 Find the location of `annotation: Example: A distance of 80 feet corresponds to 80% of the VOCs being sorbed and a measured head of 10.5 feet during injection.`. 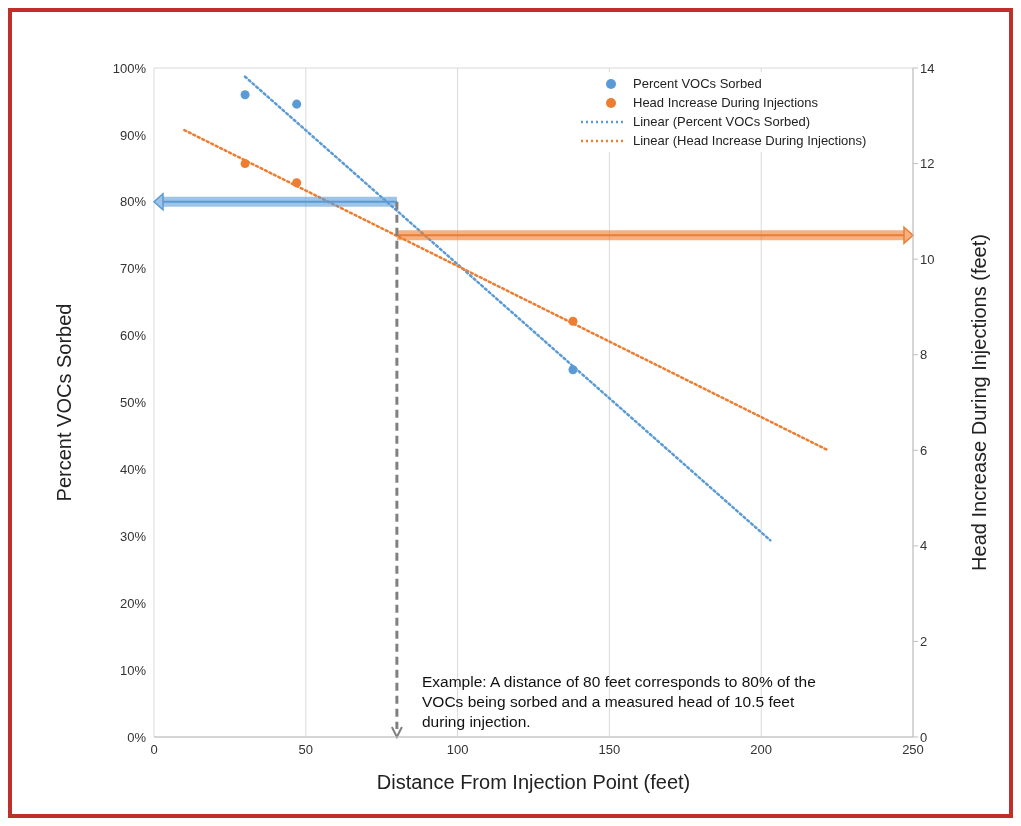

annotation: Example: A distance of 80 feet corresponds to 80% of the VOCs being sorbed and a measured head of 10.5 feet during injection. is located at coordinates (619, 702).